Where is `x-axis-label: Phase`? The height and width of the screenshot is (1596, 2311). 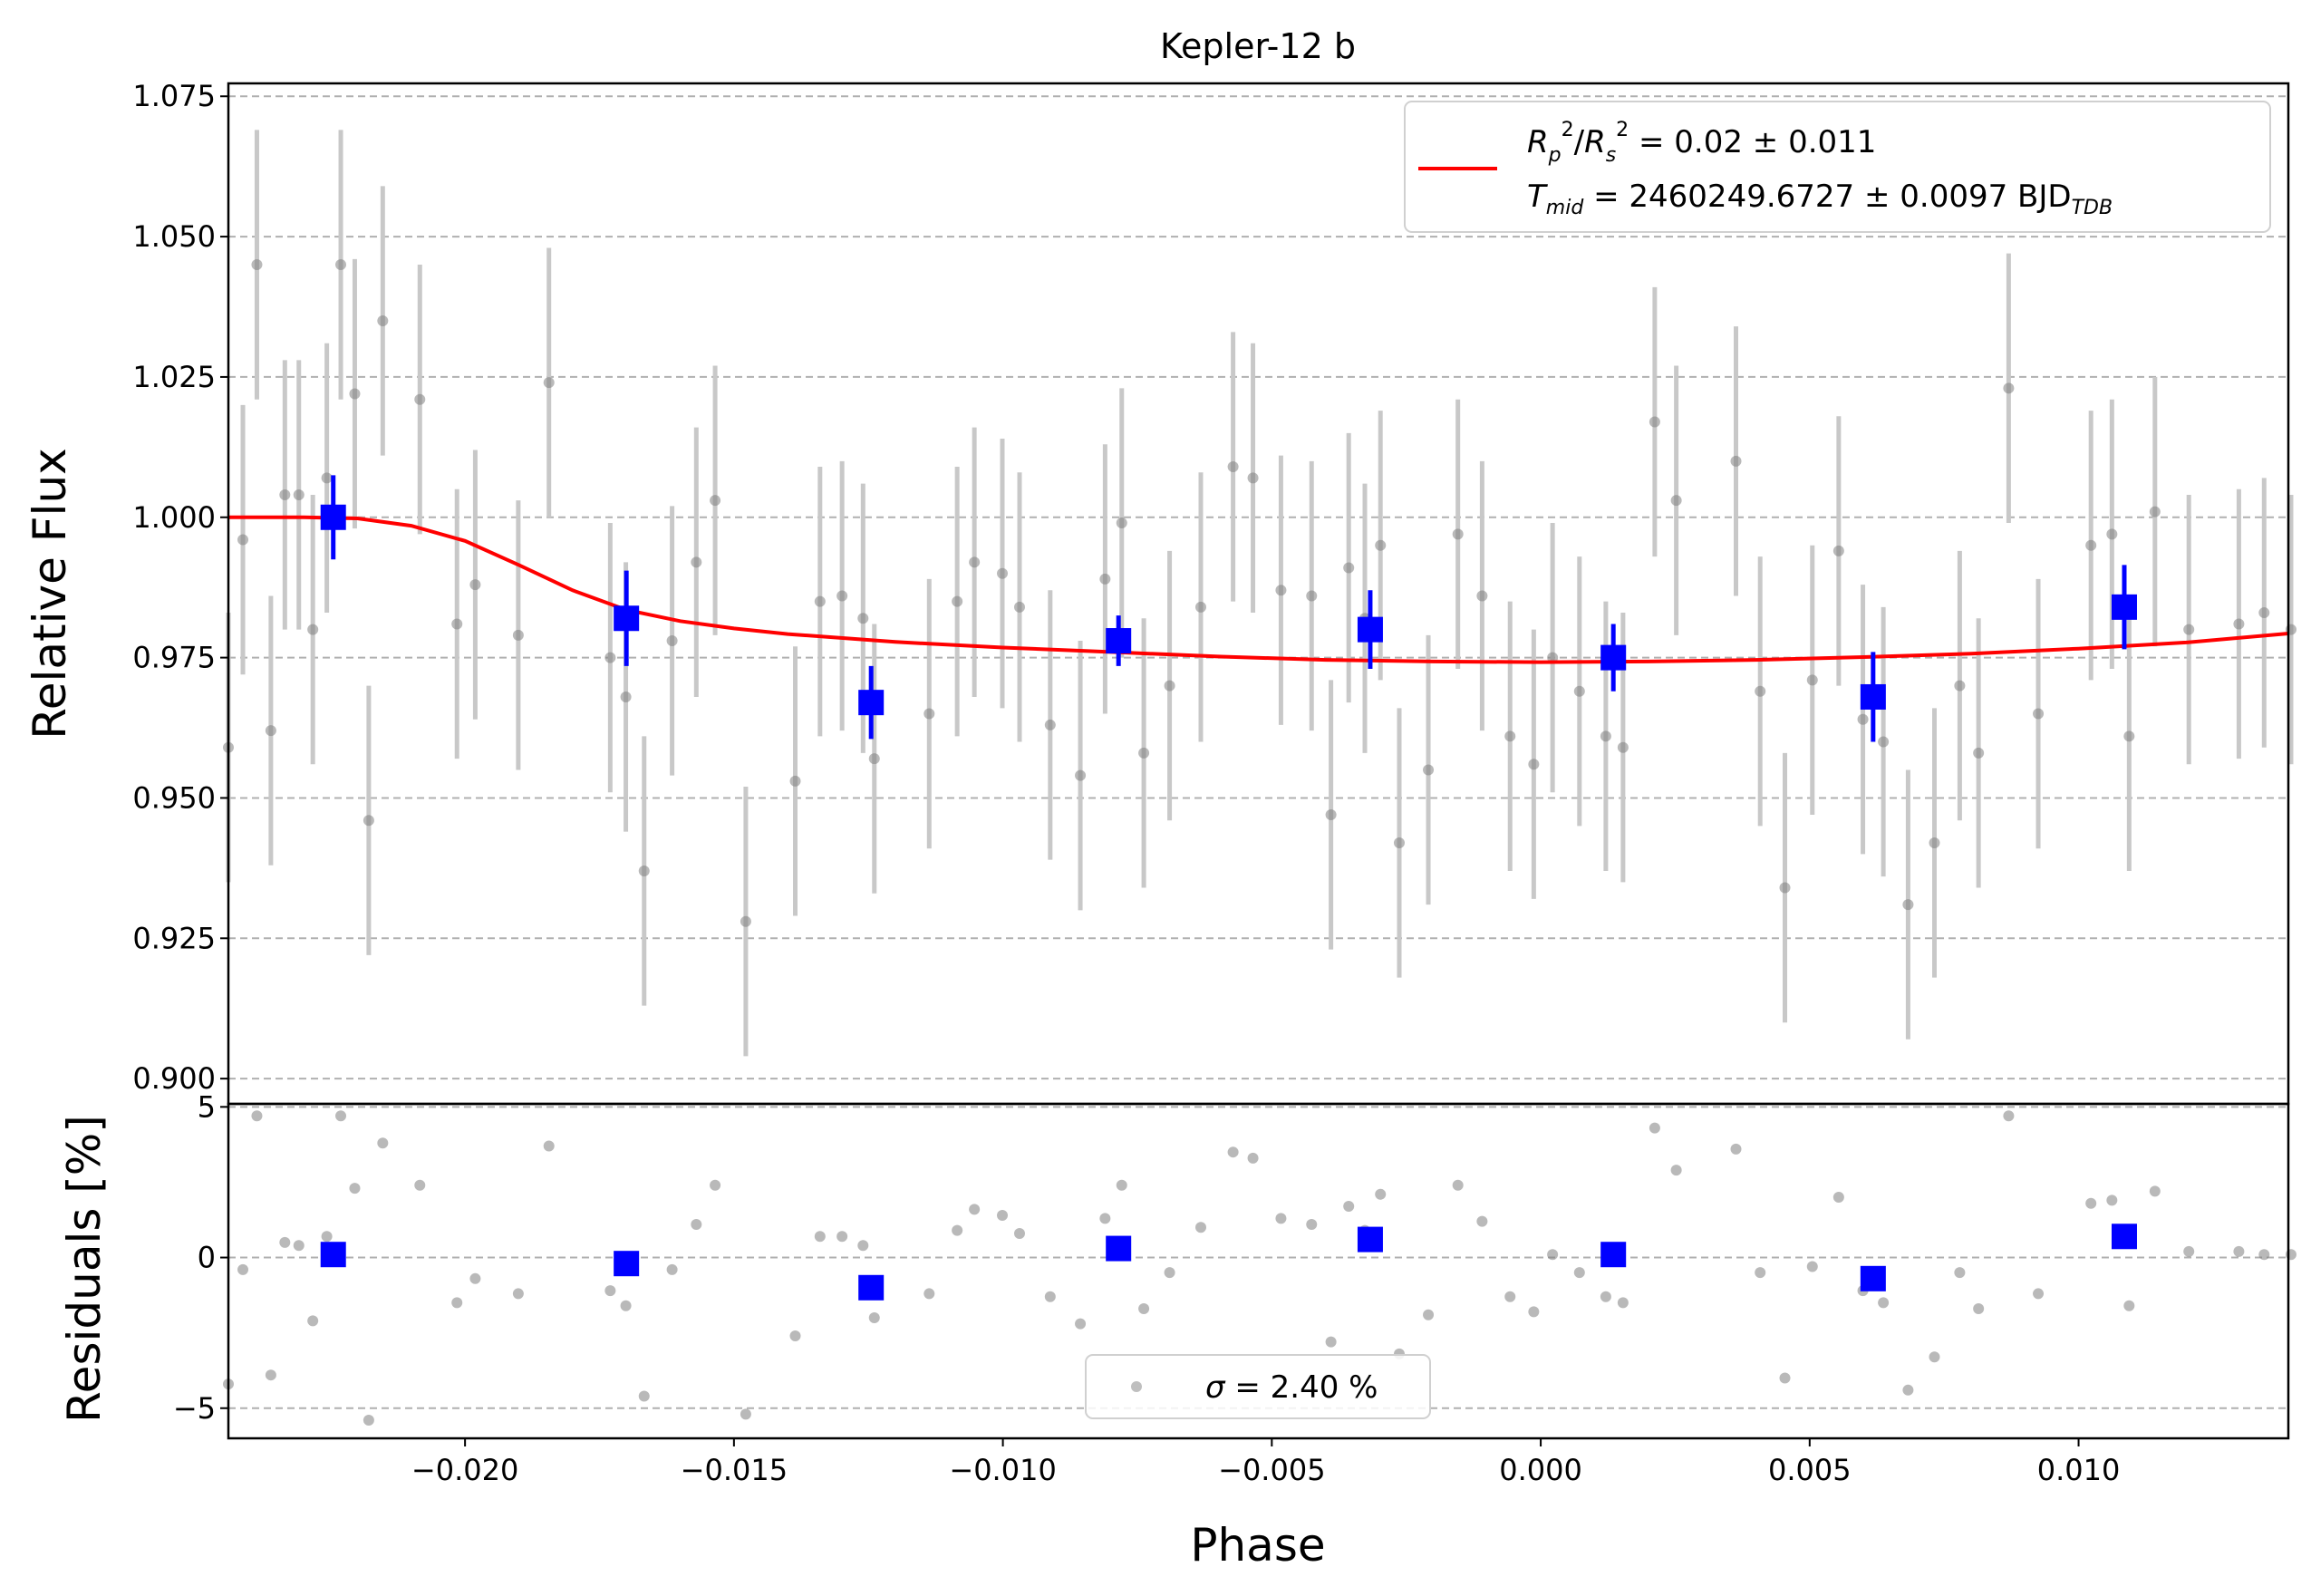
x-axis-label: Phase is located at coordinates (1257, 1545).